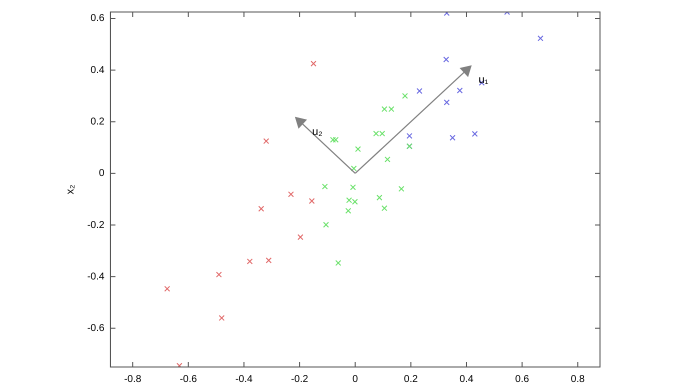 This screenshot has height=391, width=686. Describe the element at coordinates (97, 18) in the screenshot. I see `y-tick-label: 0.6` at that location.